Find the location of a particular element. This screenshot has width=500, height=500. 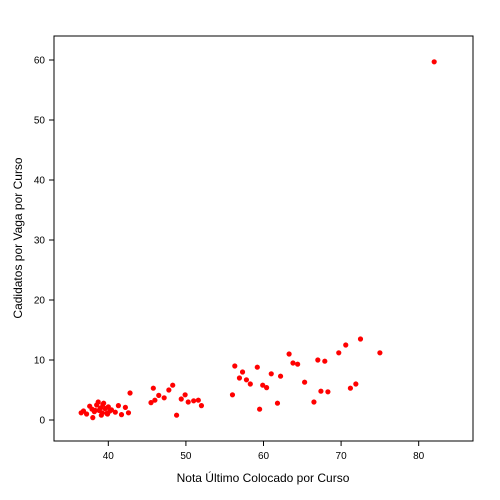

x-tick-label: 70 is located at coordinates (342, 456).